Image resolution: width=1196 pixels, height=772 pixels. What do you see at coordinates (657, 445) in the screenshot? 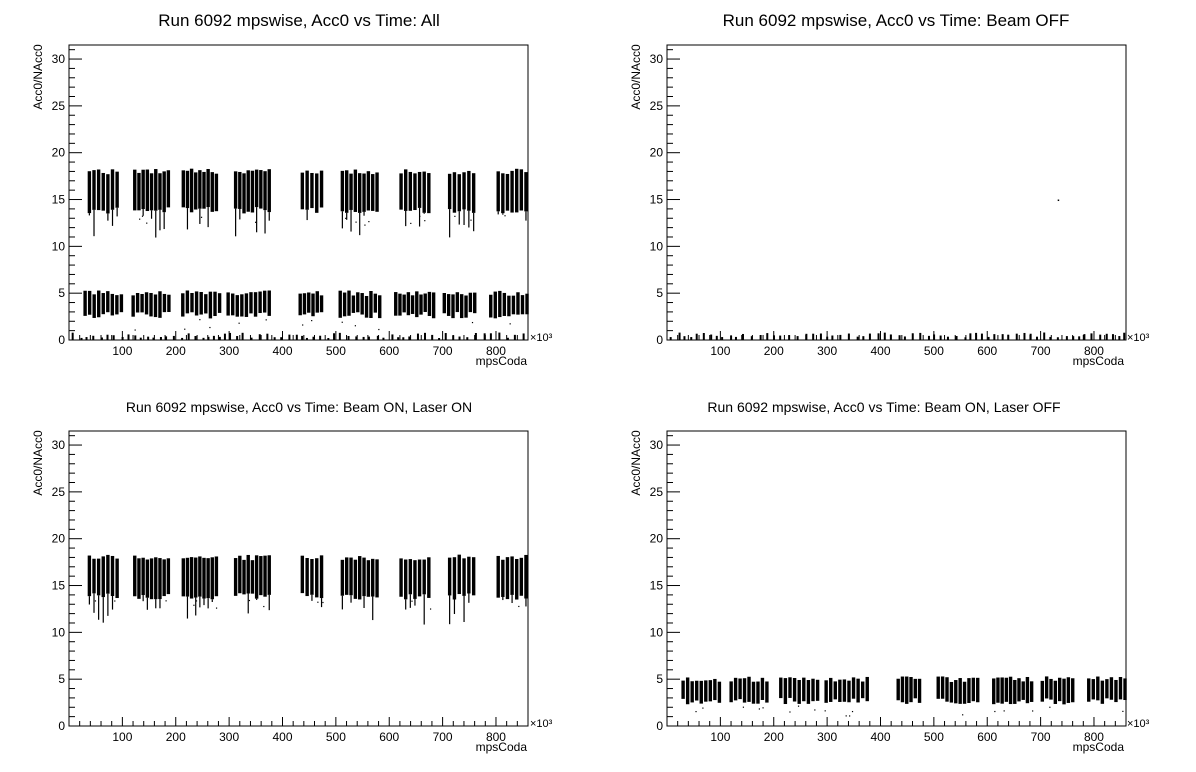
I see `y-tick-label: 30` at bounding box center [657, 445].